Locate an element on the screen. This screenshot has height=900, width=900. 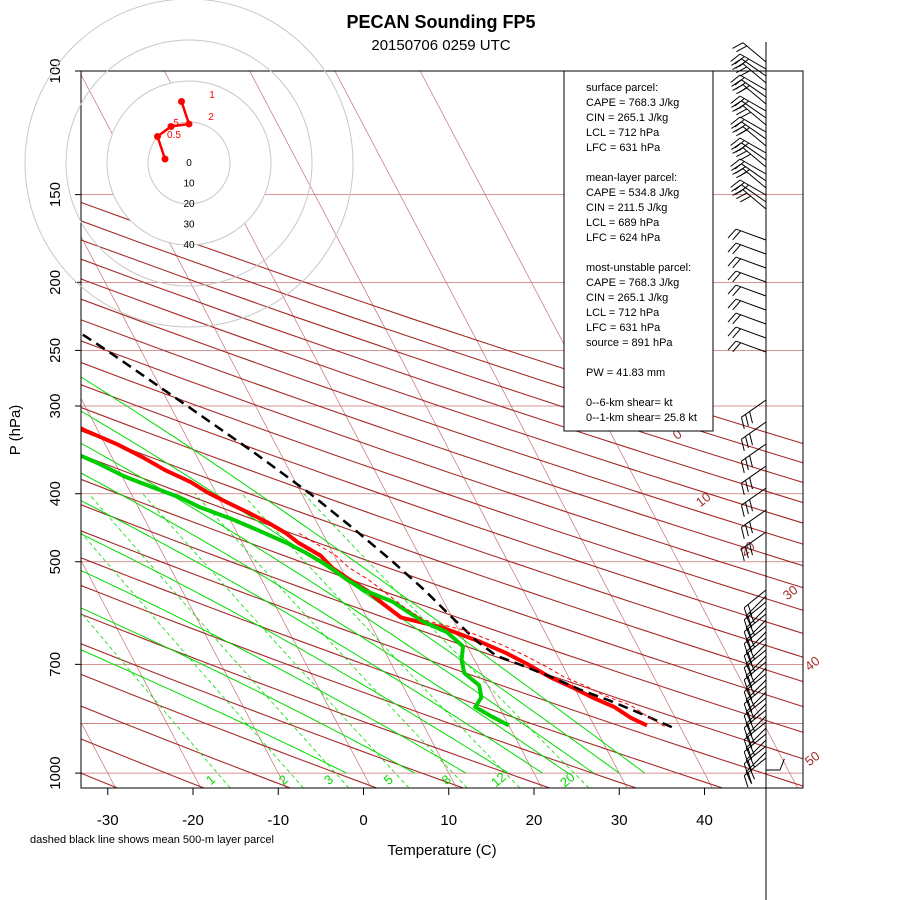
dry-adiabat-label: 50 is located at coordinates (812, 758).